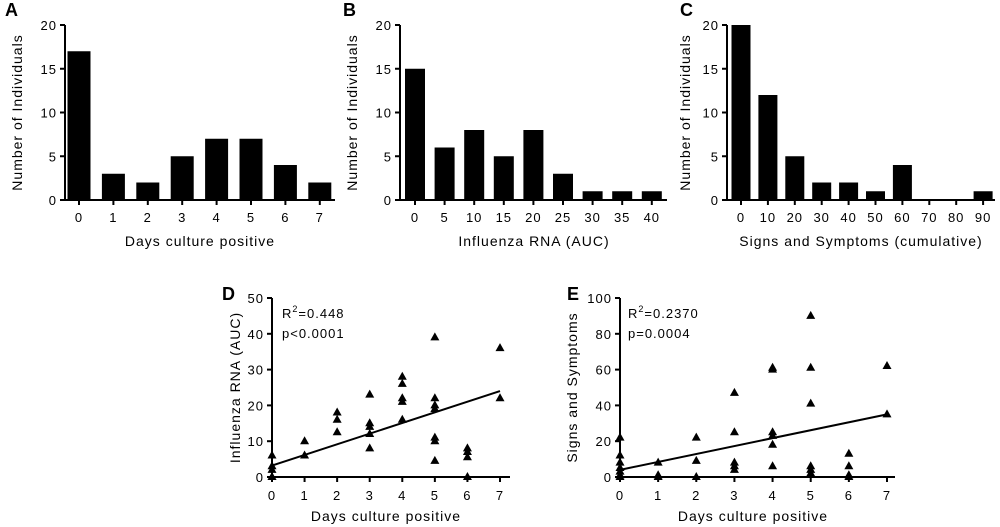 The height and width of the screenshot is (527, 1000). What do you see at coordinates (563, 217) in the screenshot?
I see `x-tick-label: 25` at bounding box center [563, 217].